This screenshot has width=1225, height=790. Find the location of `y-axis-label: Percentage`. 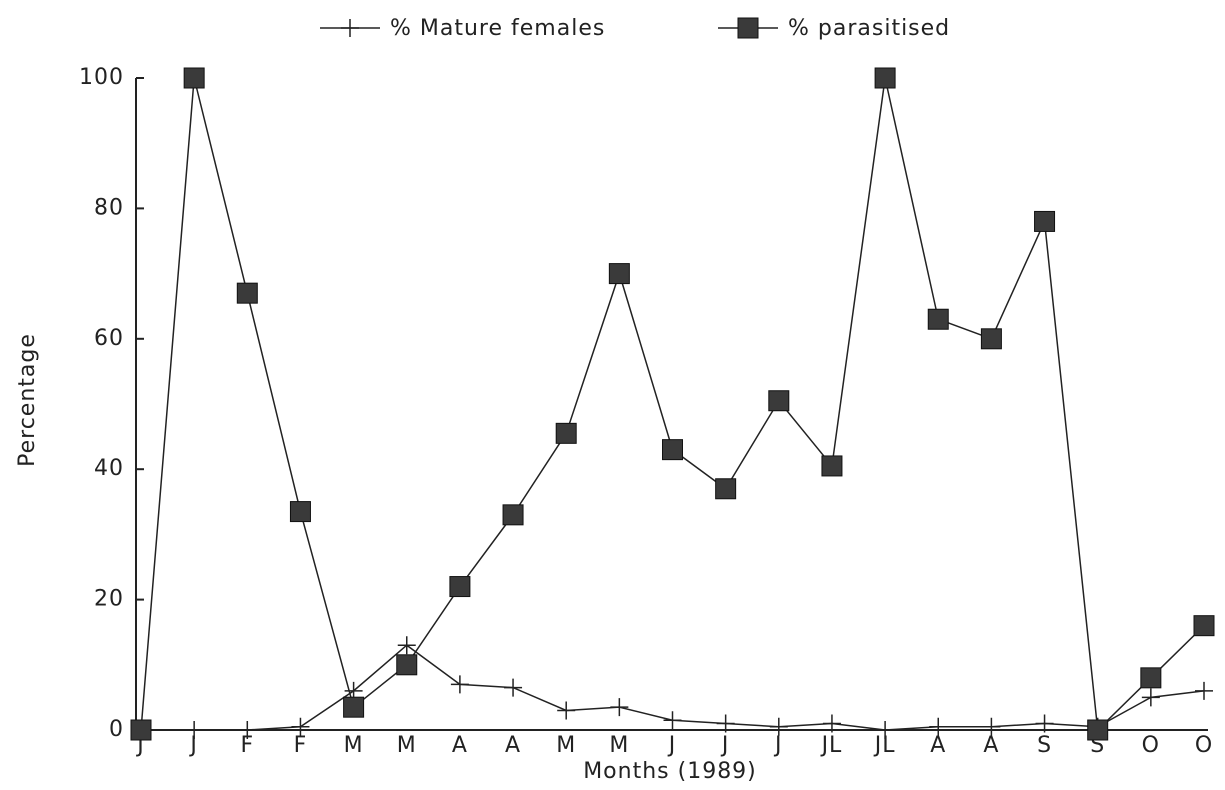

y-axis-label: Percentage is located at coordinates (27, 400).